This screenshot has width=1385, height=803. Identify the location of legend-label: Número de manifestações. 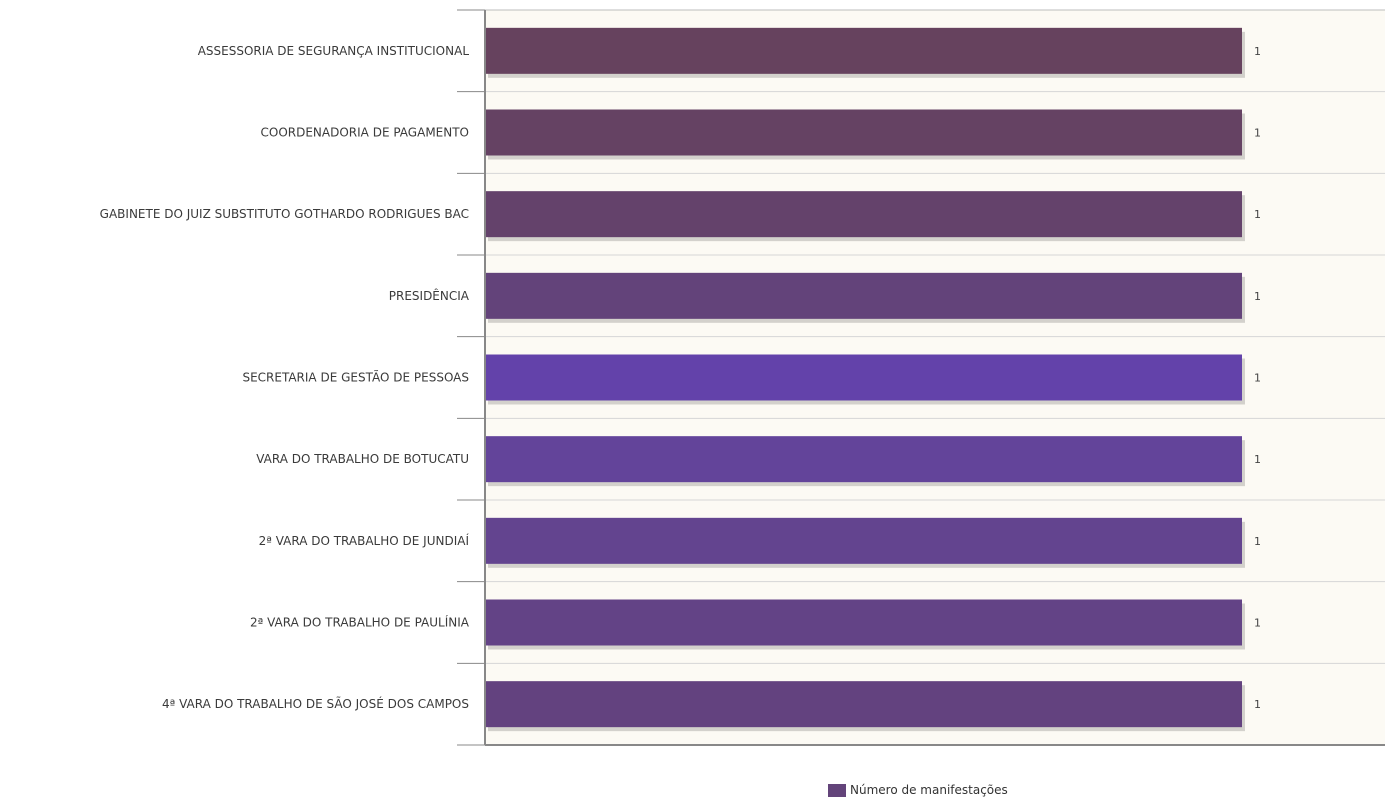
(929, 790).